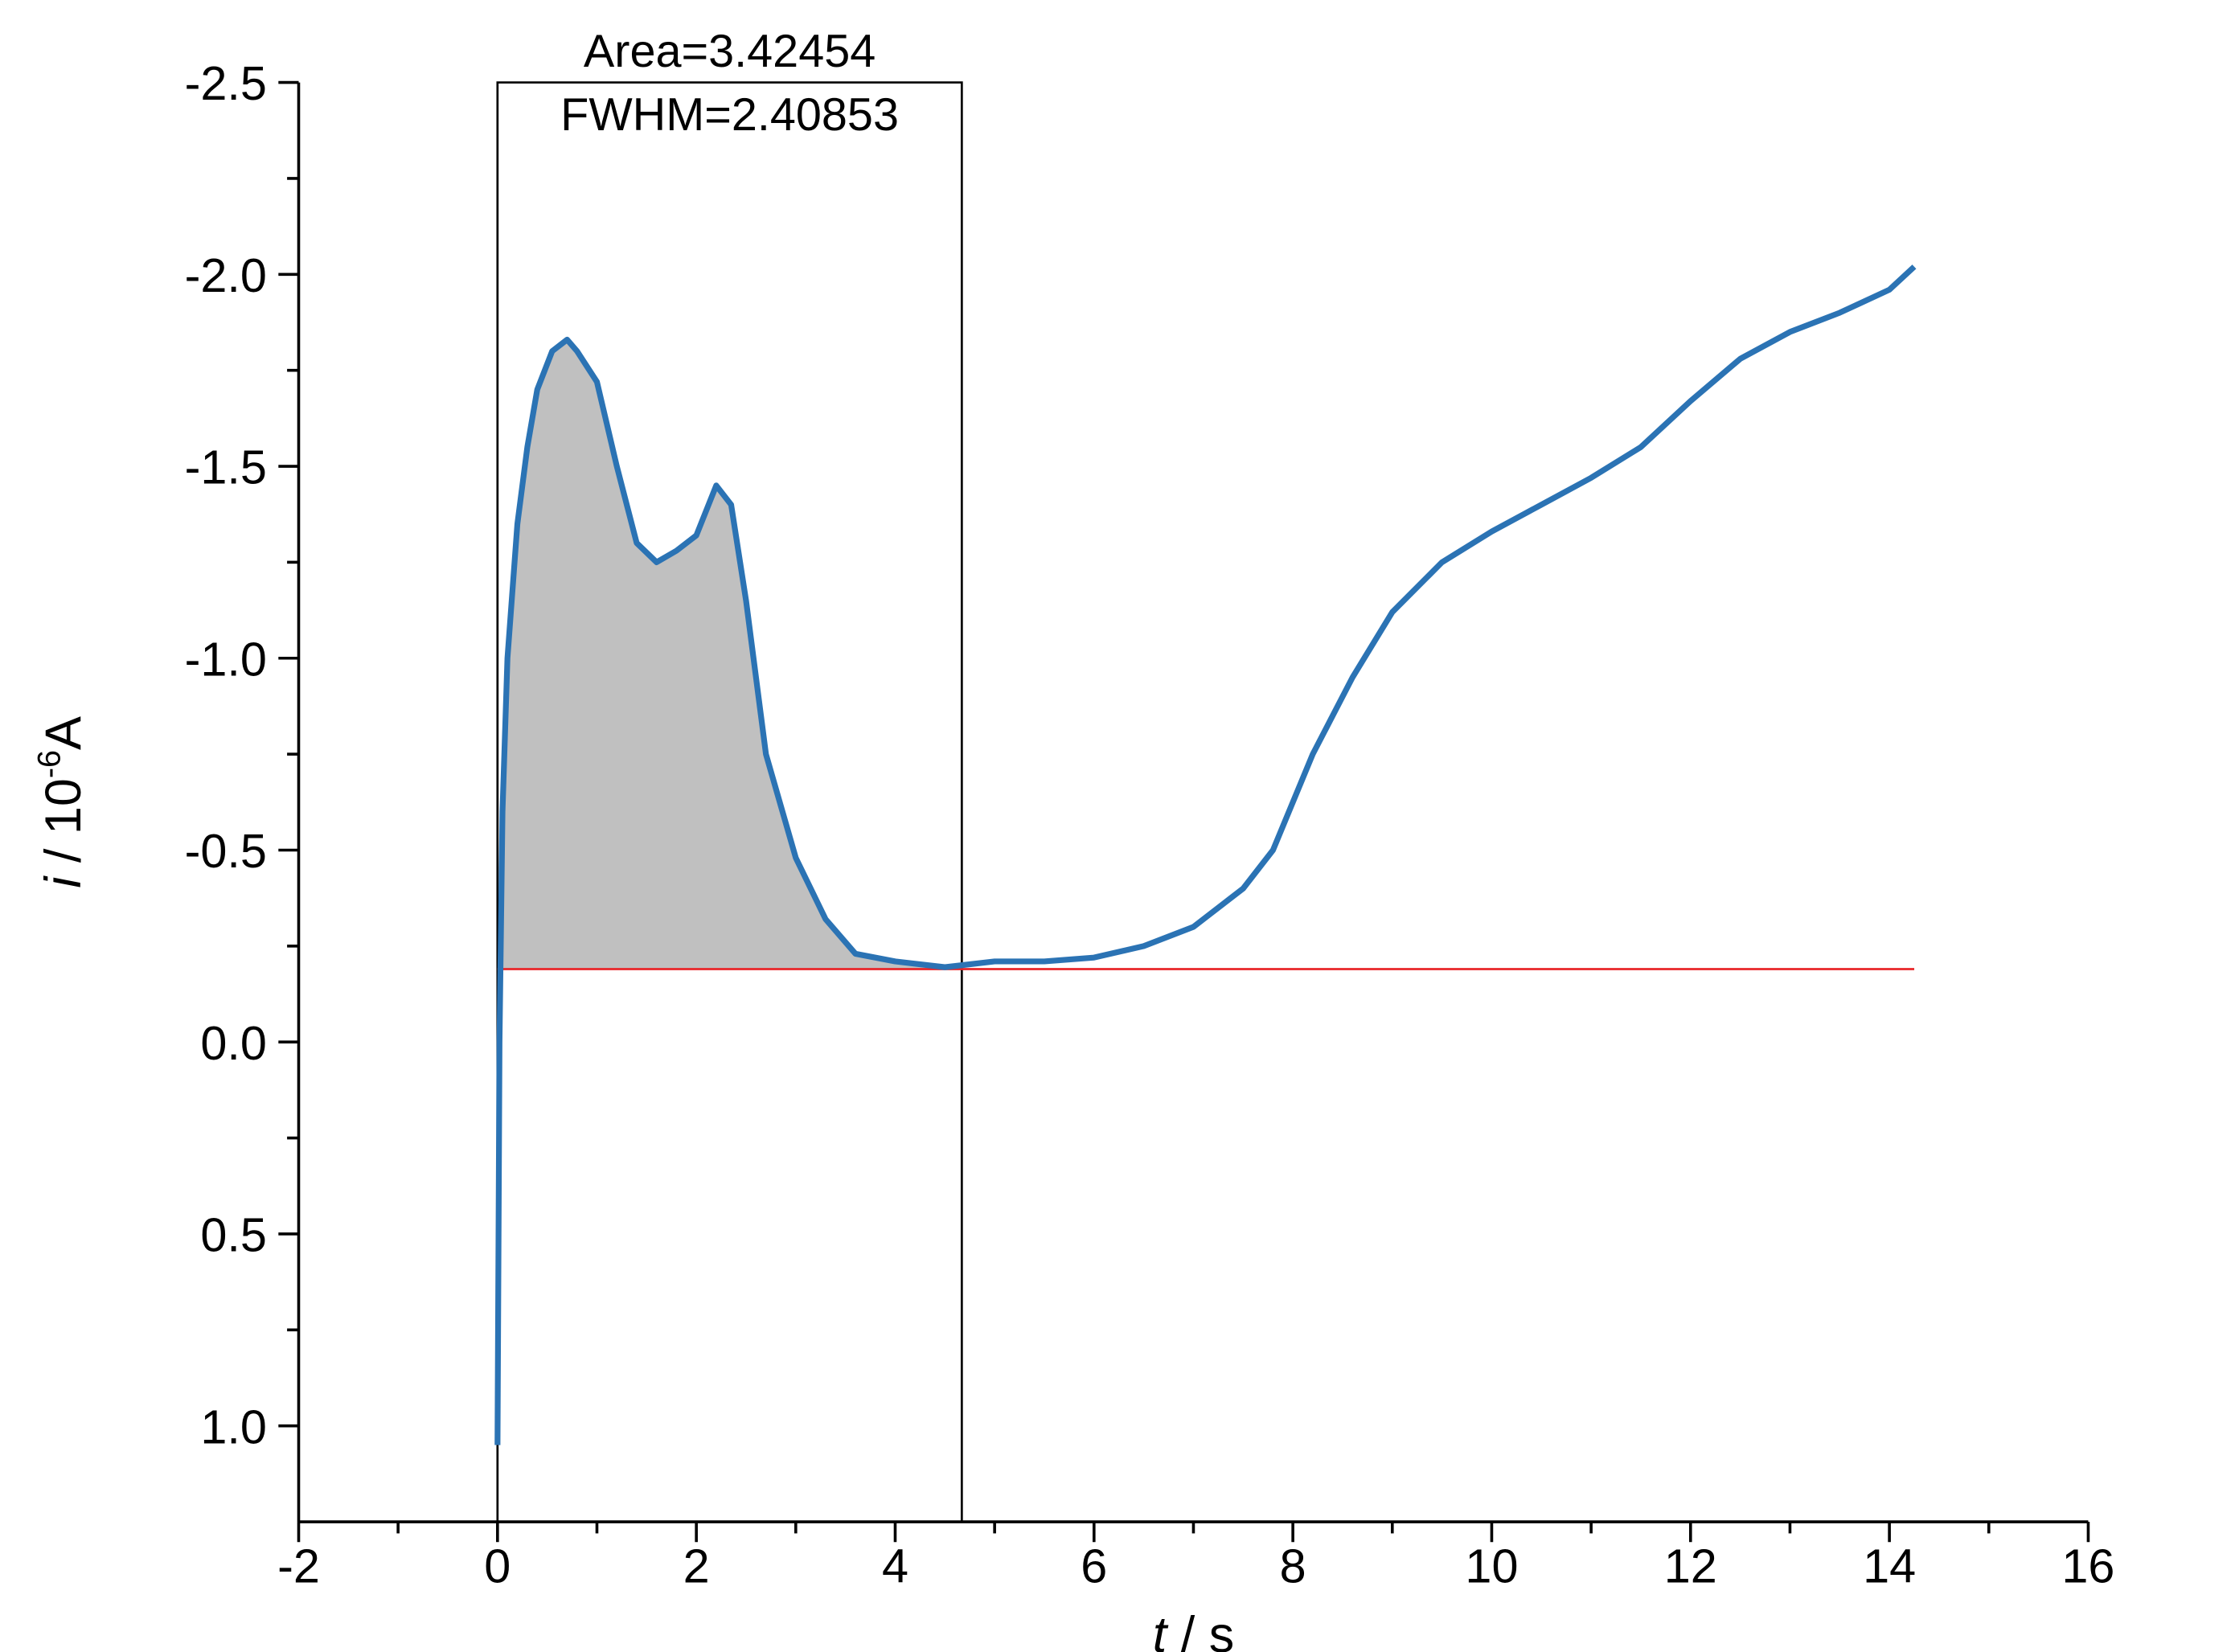 This screenshot has width=2235, height=1652. Describe the element at coordinates (226, 275) in the screenshot. I see `y-tick-label: -2.0` at that location.